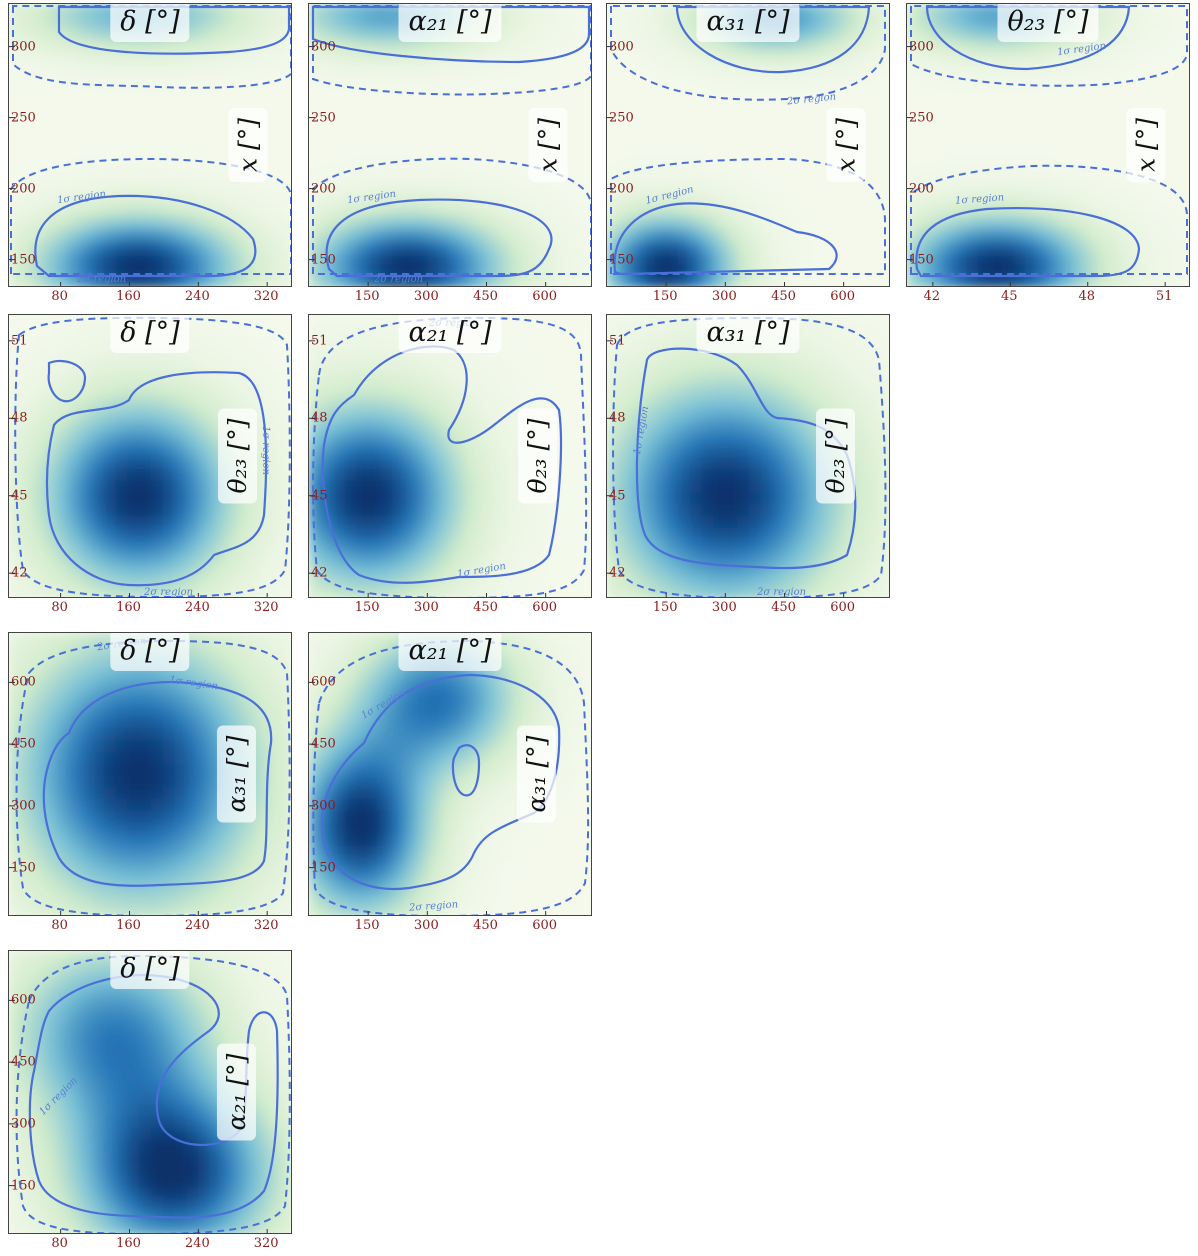 The height and width of the screenshot is (1256, 1198). I want to click on heatmap-x-theta23, so click(1048, 145).